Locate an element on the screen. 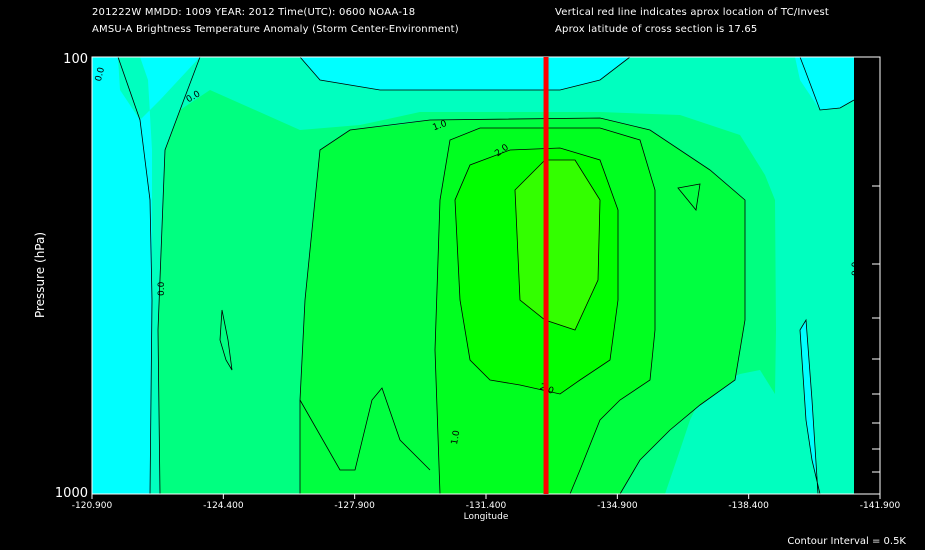  contour-line-0c is located at coordinates (810, 406).